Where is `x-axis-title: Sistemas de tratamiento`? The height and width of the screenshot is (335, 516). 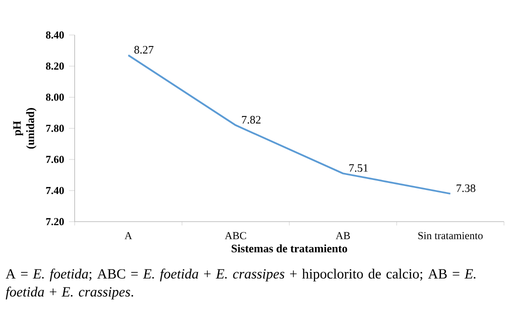 x-axis-title: Sistemas de tratamiento is located at coordinates (290, 248).